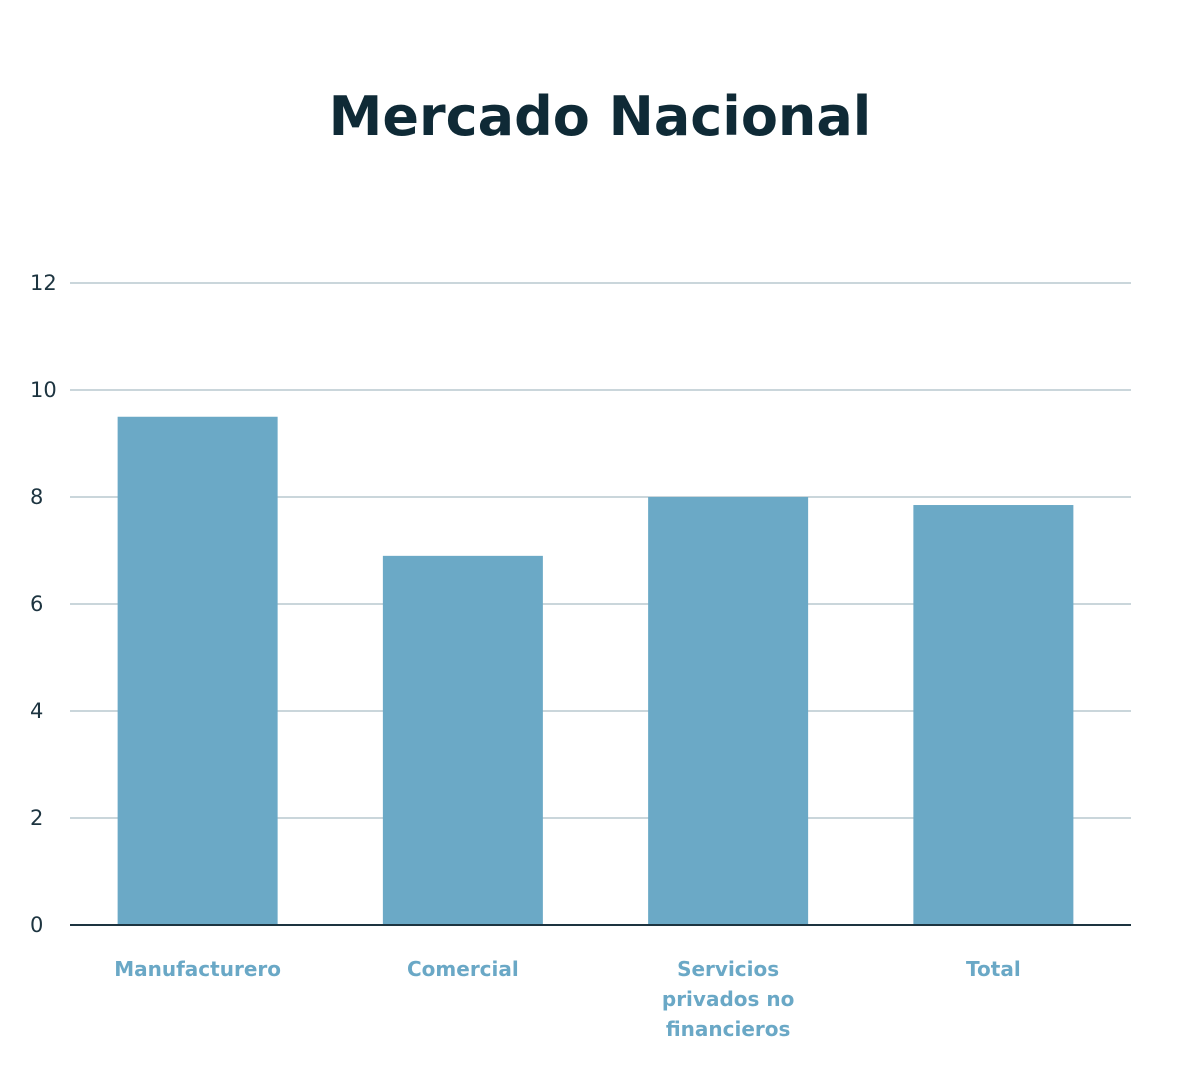  I want to click on y-tick-label: 8, so click(36, 497).